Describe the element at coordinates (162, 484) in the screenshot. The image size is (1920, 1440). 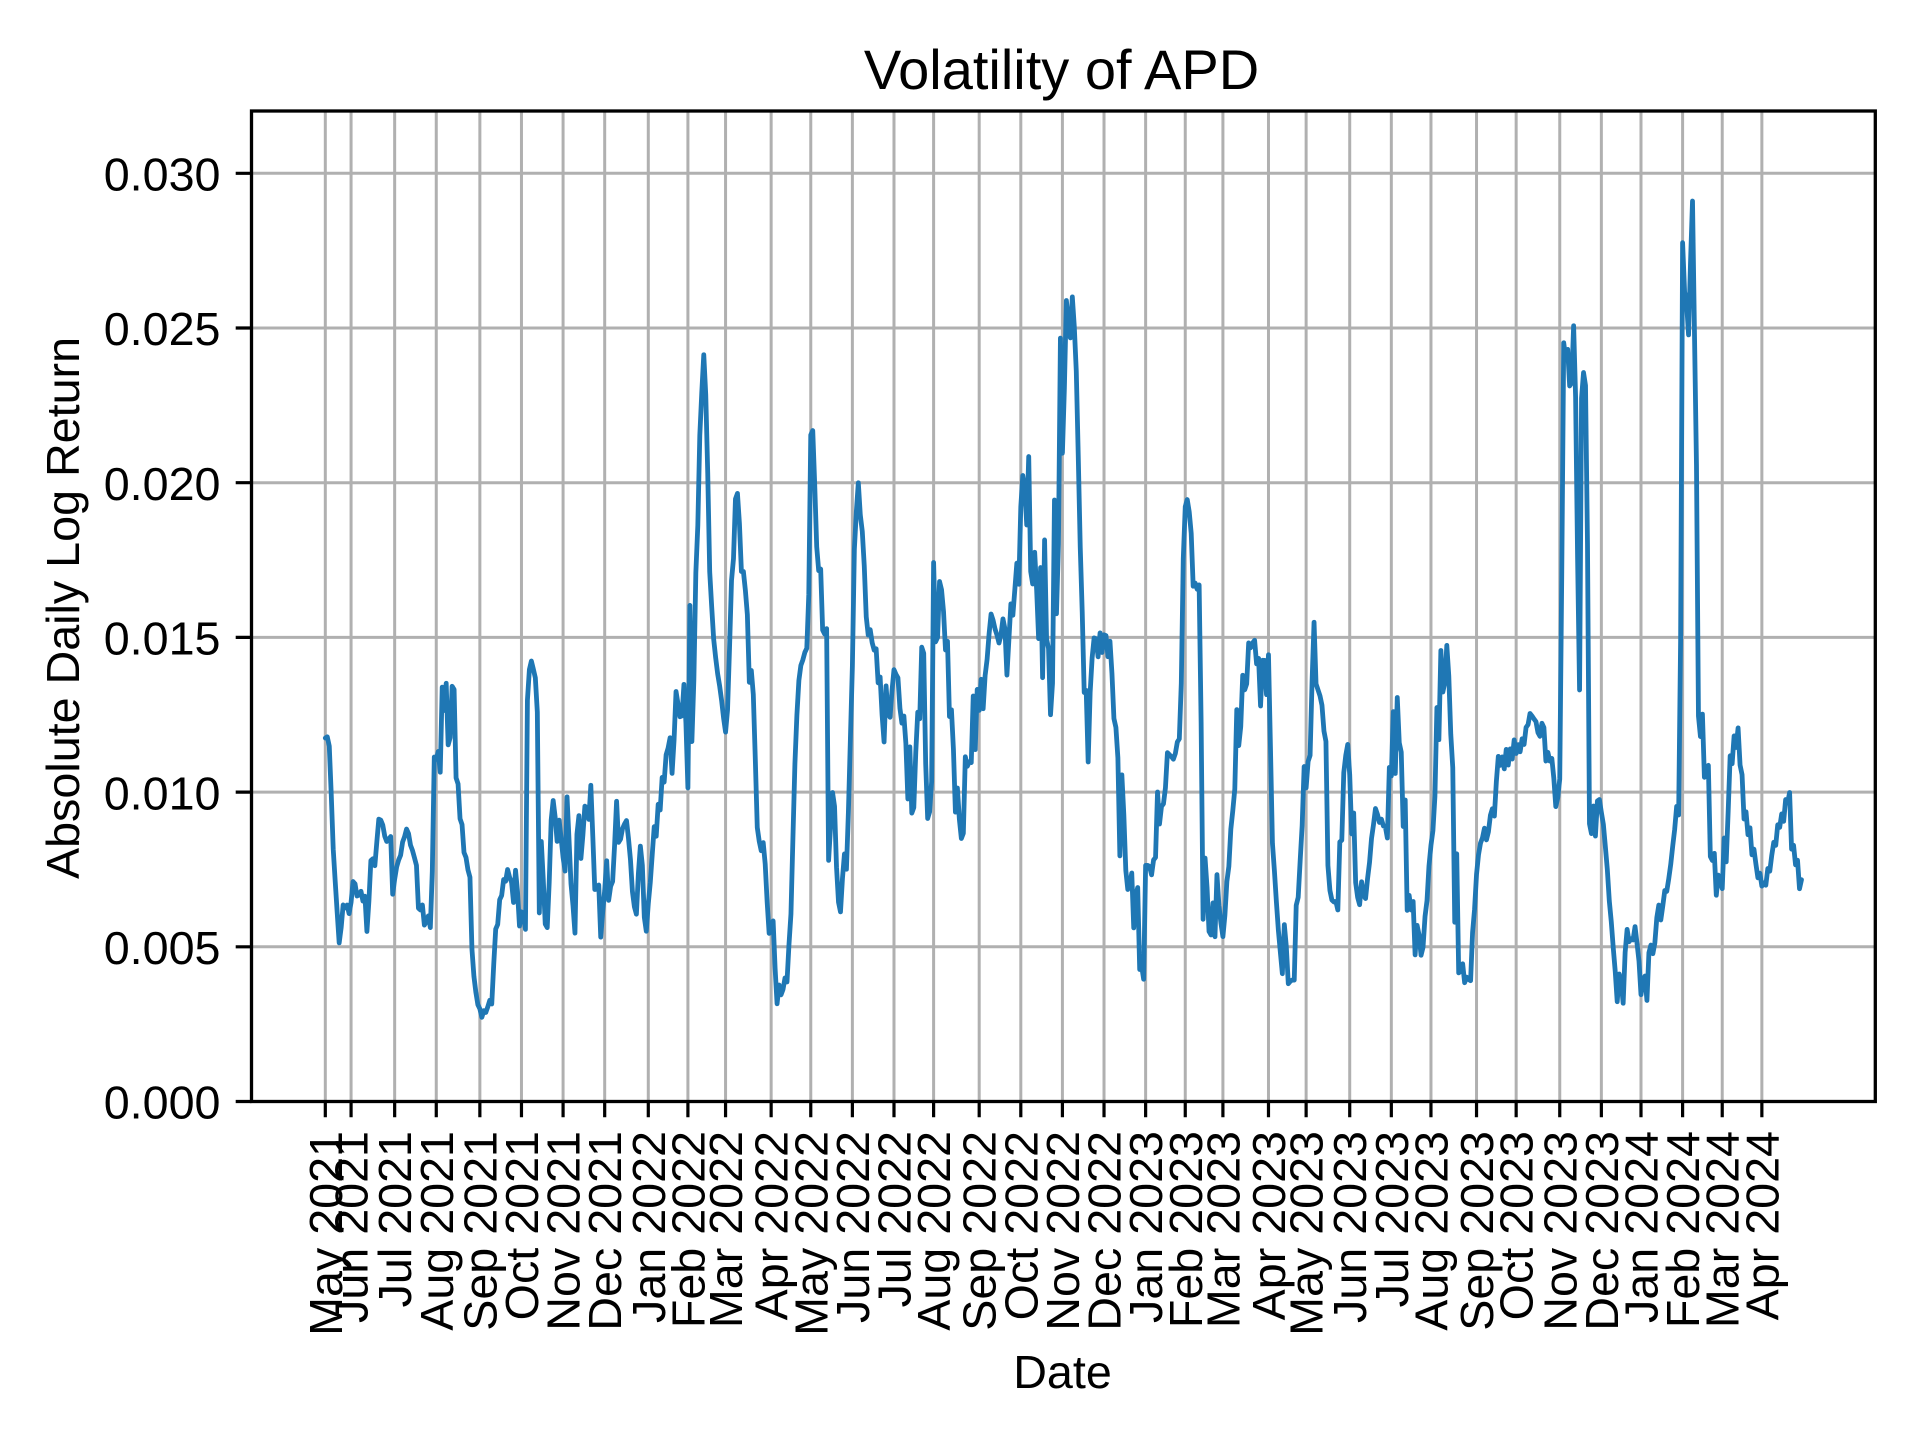
I see `svg-text: 0.020` at that location.